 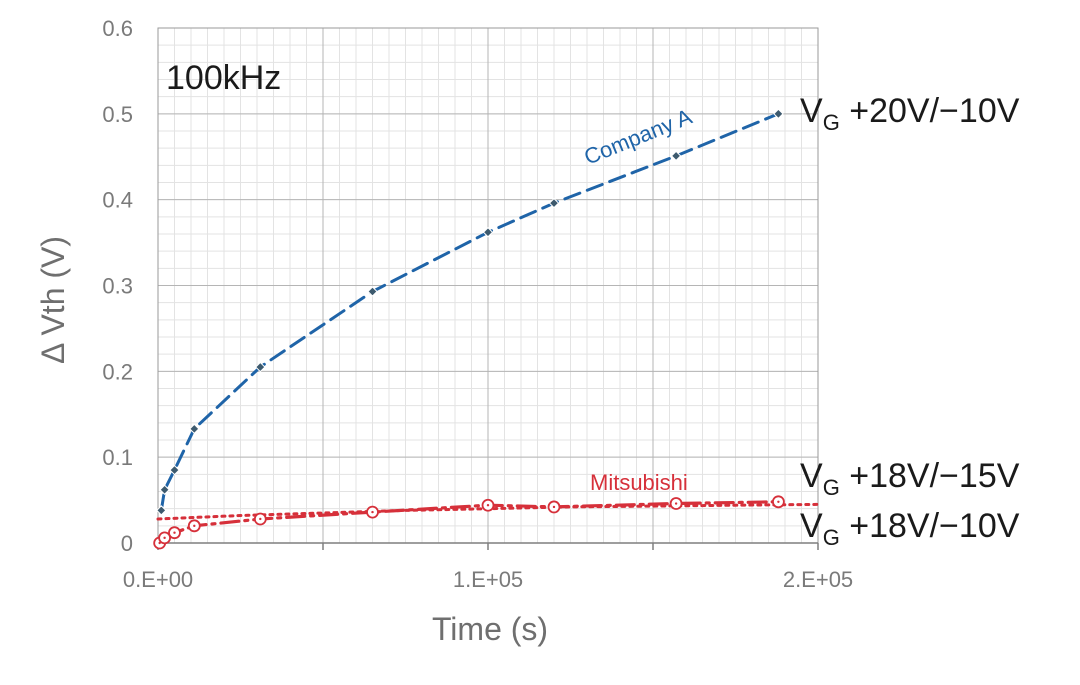 What do you see at coordinates (930, 476) in the screenshot?
I see `condition-2-rest: +18V/−15V` at bounding box center [930, 476].